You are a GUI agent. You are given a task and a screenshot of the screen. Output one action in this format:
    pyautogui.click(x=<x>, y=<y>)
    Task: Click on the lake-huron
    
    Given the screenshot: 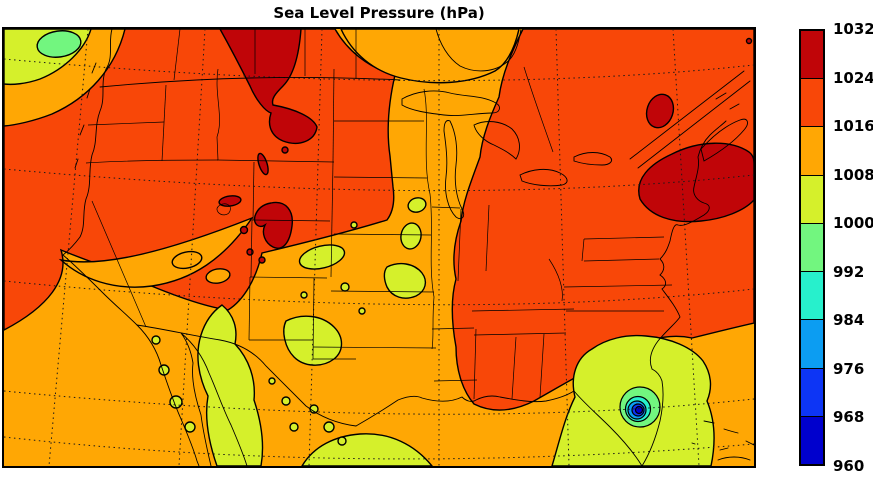 What is the action you would take?
    pyautogui.click(x=496, y=140)
    